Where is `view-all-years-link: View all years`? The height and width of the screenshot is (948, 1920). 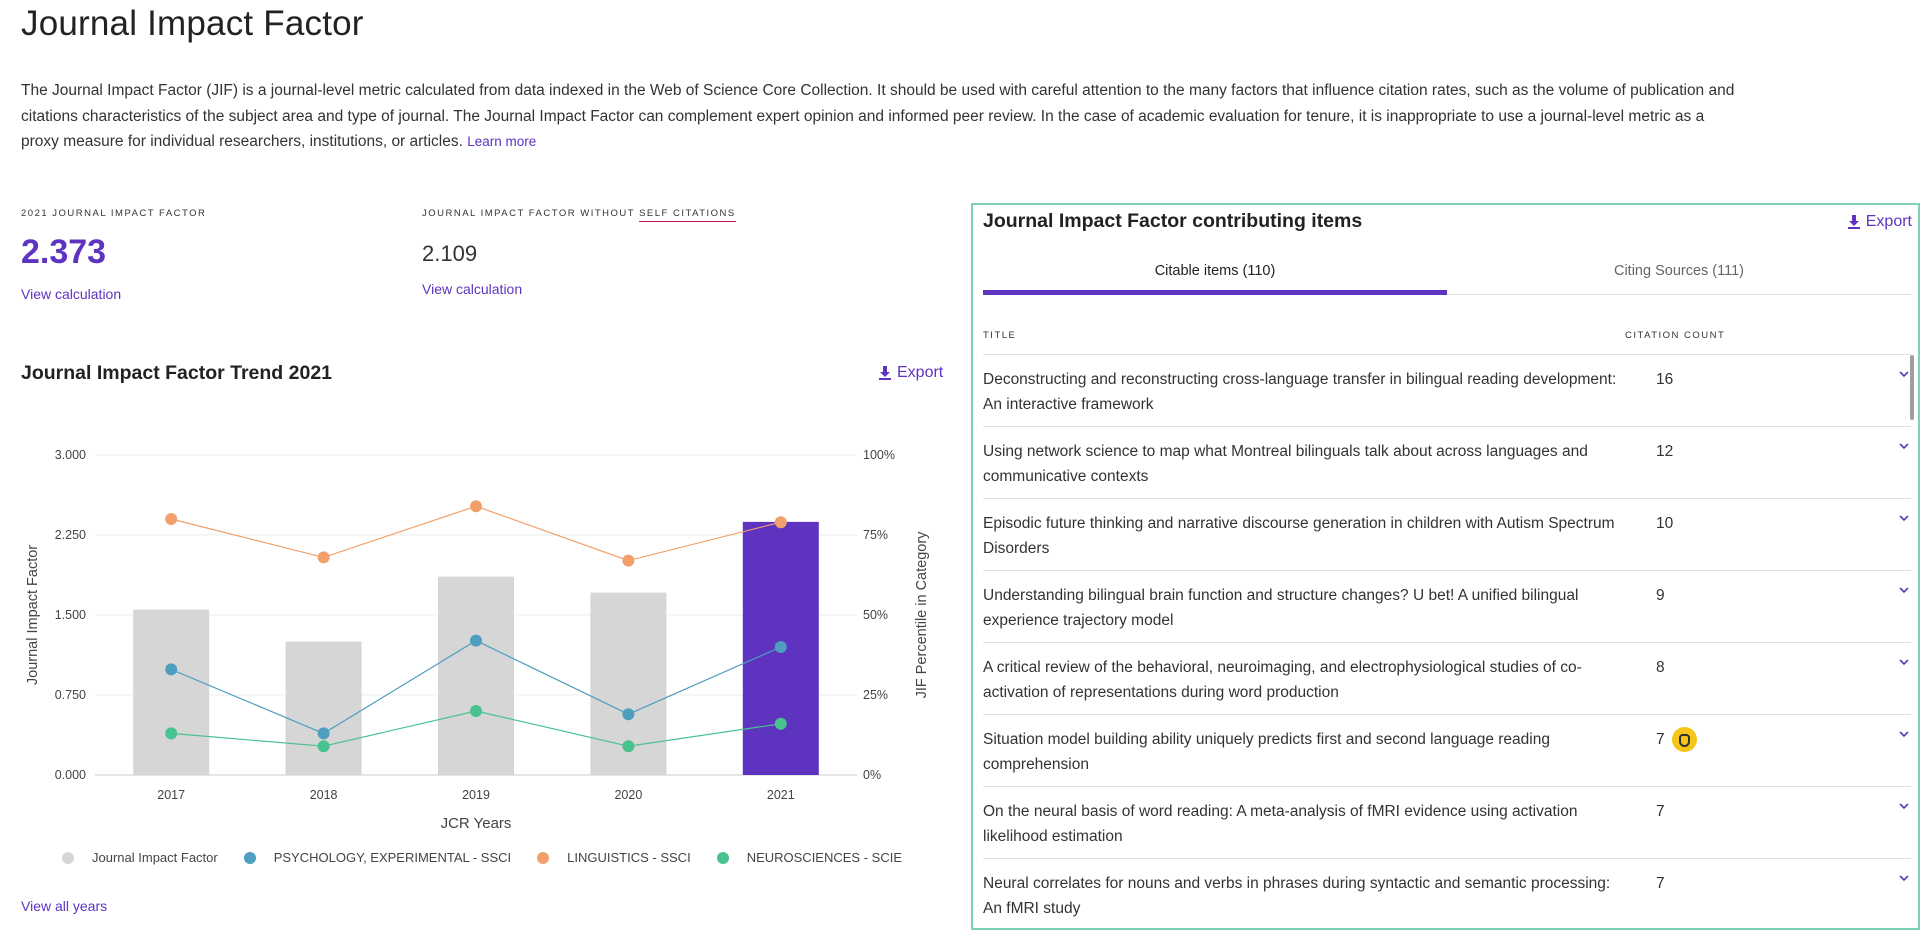 view-all-years-link: View all years is located at coordinates (64, 906).